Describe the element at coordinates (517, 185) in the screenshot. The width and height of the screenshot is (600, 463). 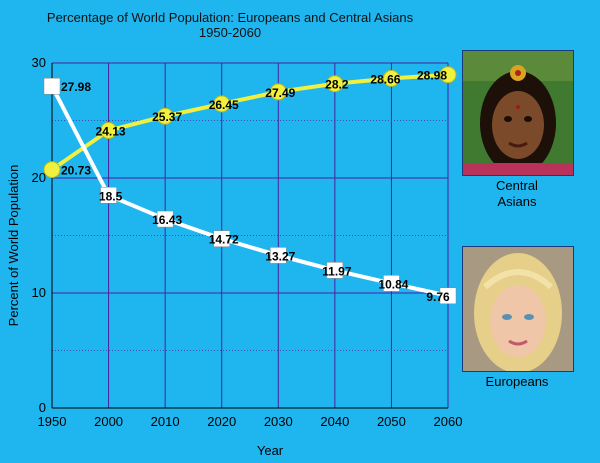
I see `legend-central-asians-line1: Central` at that location.